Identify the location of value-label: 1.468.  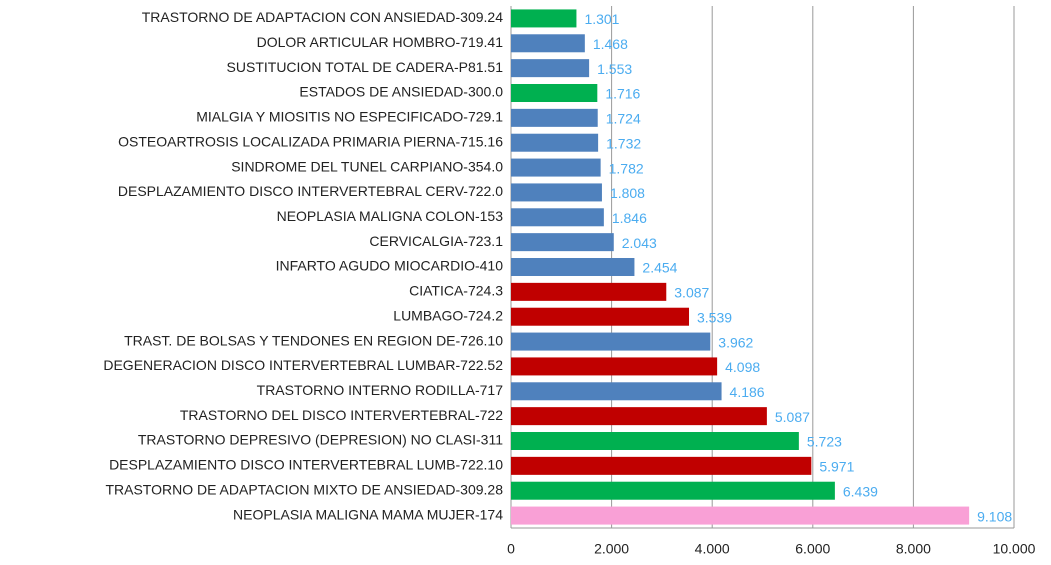
(610, 44).